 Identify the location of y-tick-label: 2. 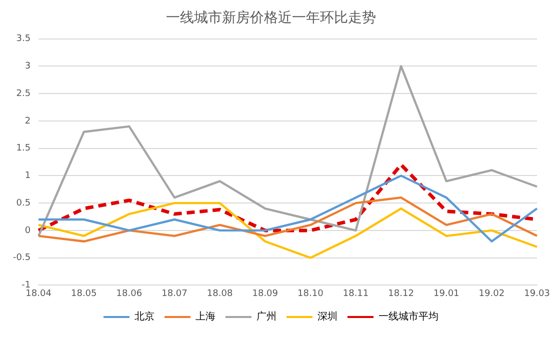
(27, 121).